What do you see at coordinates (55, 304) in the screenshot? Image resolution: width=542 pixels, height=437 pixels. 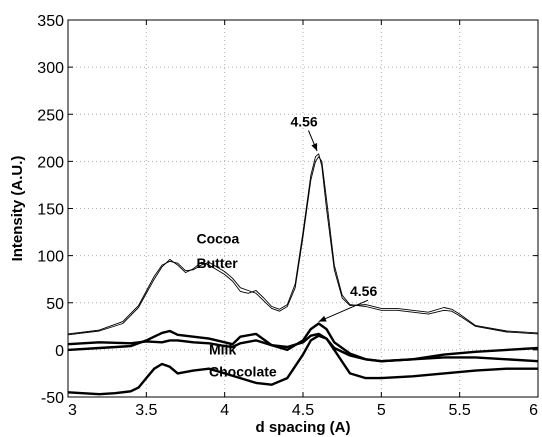 I see `y-tick-label: 50` at bounding box center [55, 304].